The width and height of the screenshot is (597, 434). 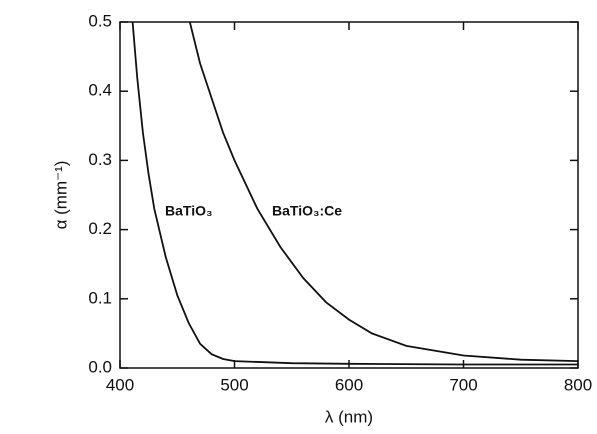 What do you see at coordinates (188, 211) in the screenshot?
I see `curve-label: BaTiO₃` at bounding box center [188, 211].